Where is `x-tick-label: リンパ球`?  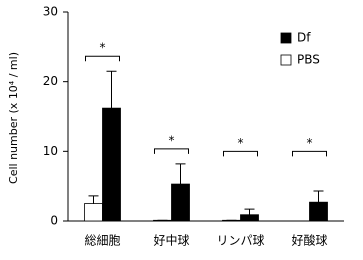 x-tick-label: リンパ球 is located at coordinates (240, 241).